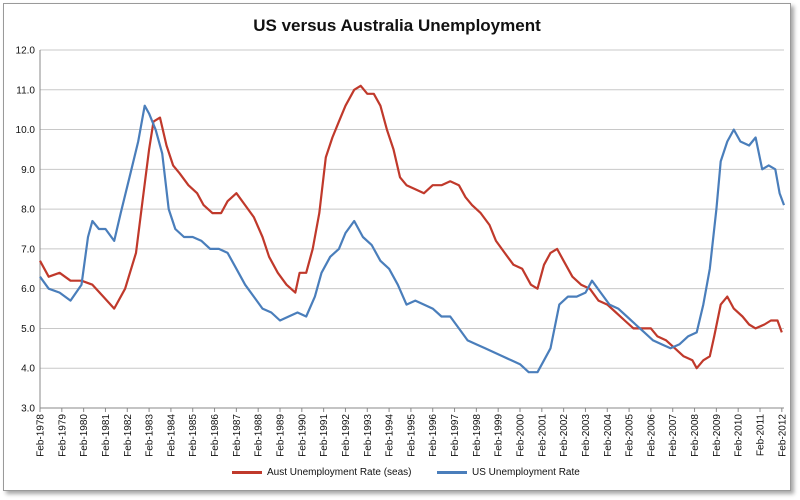  I want to click on chart-title: US versus Australia Unemployment, so click(397, 25).